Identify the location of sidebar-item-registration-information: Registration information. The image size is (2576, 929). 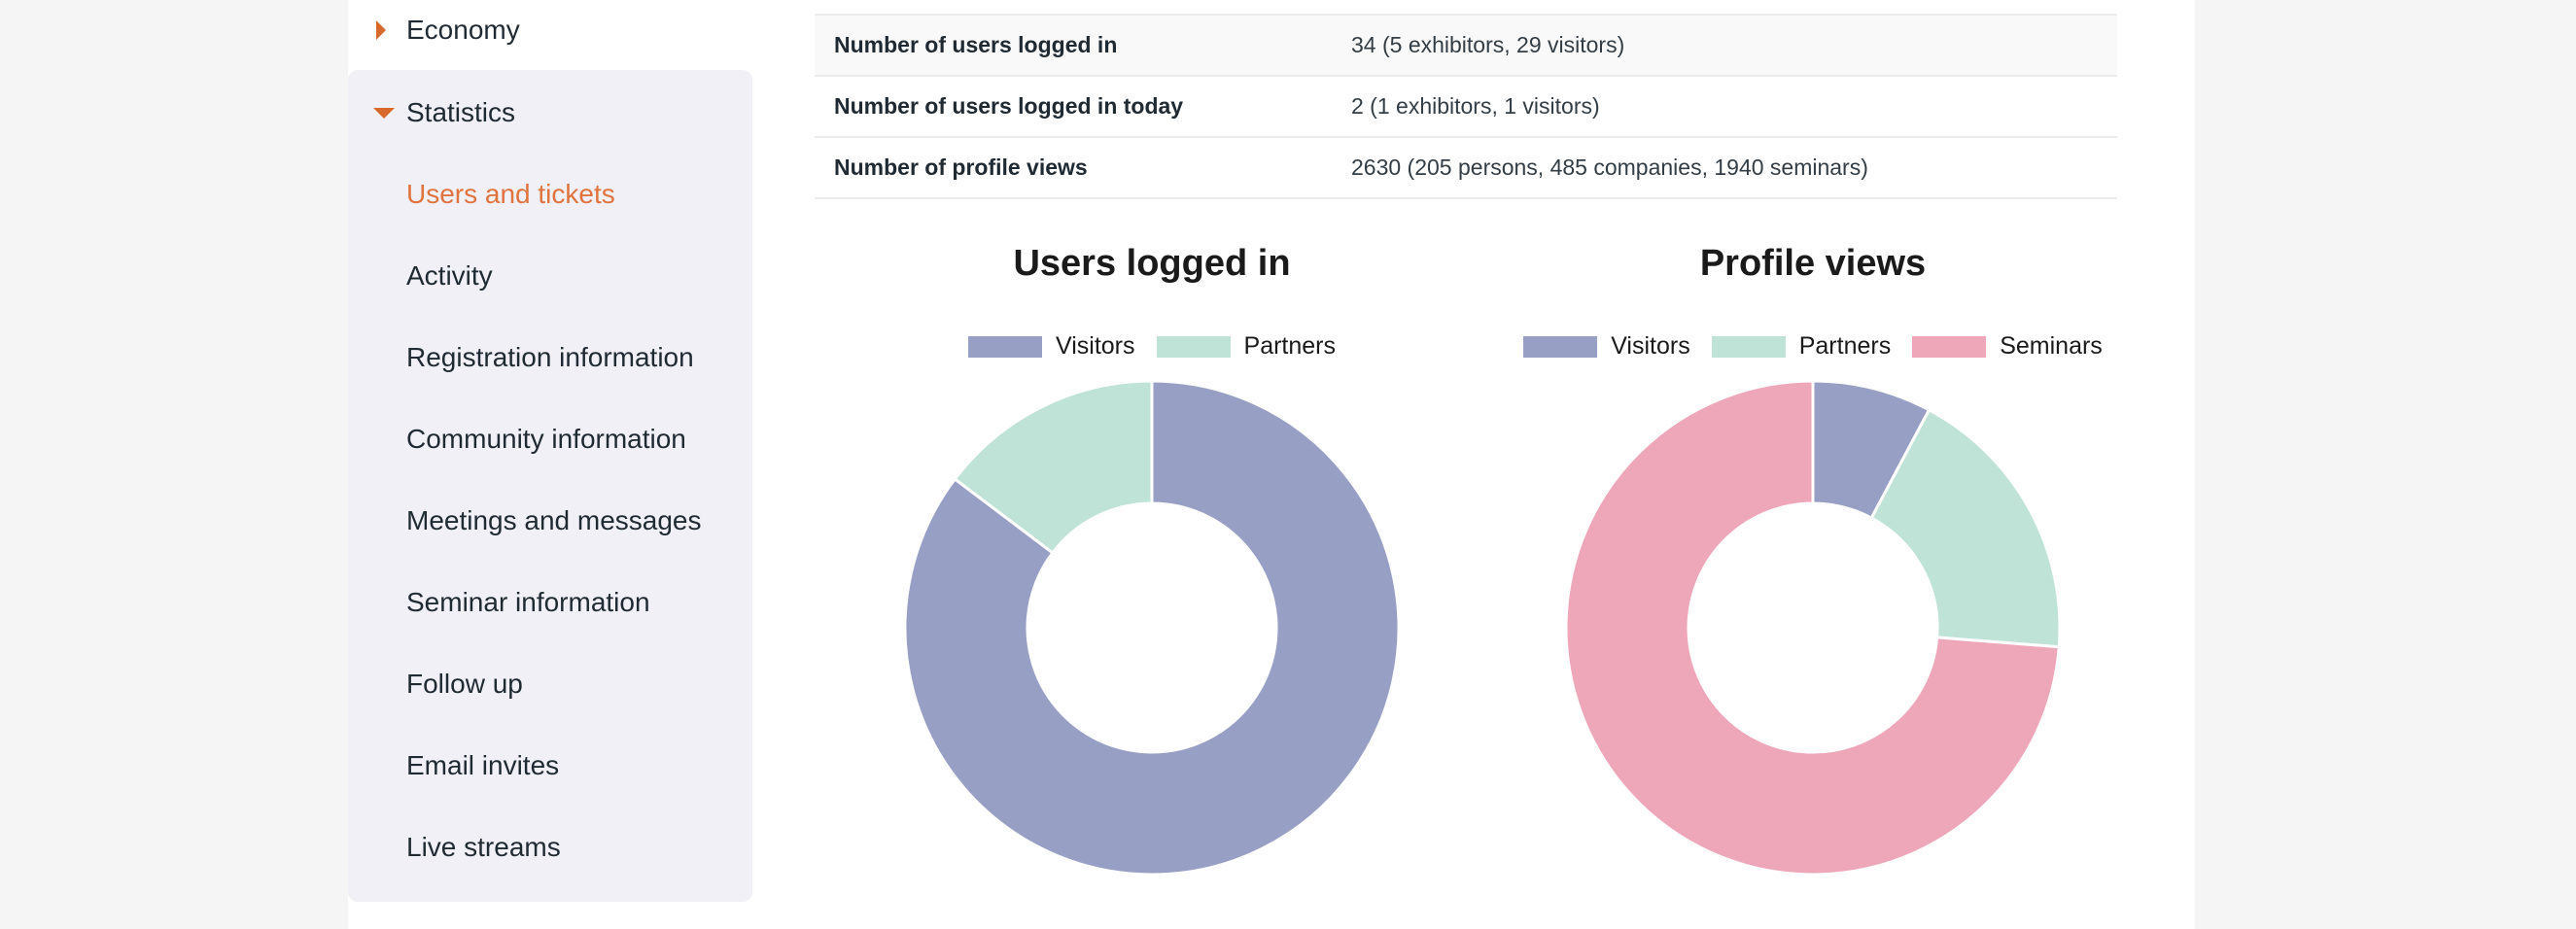
(550, 357).